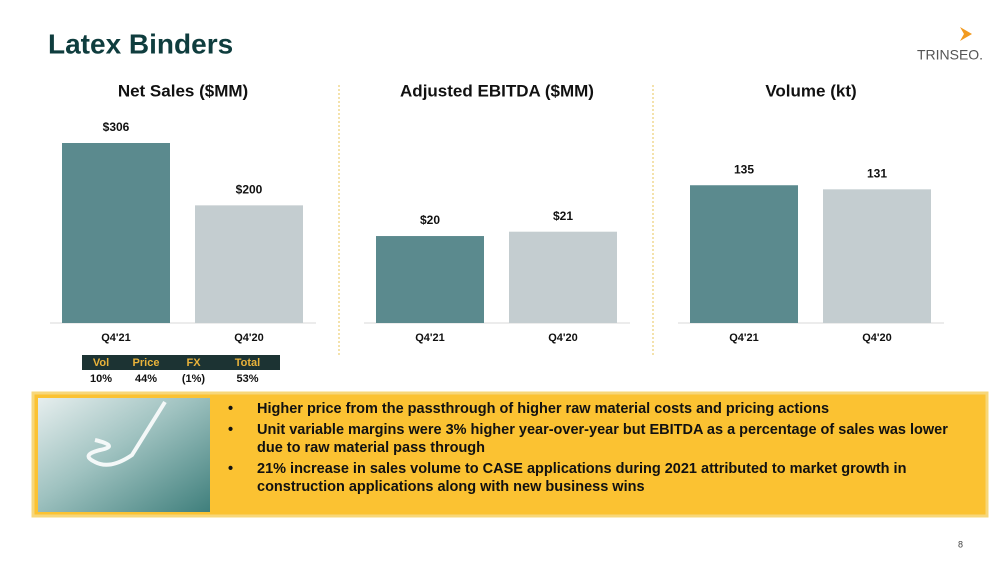 The height and width of the screenshot is (562, 999). Describe the element at coordinates (563, 216) in the screenshot. I see `value-label: $21` at that location.